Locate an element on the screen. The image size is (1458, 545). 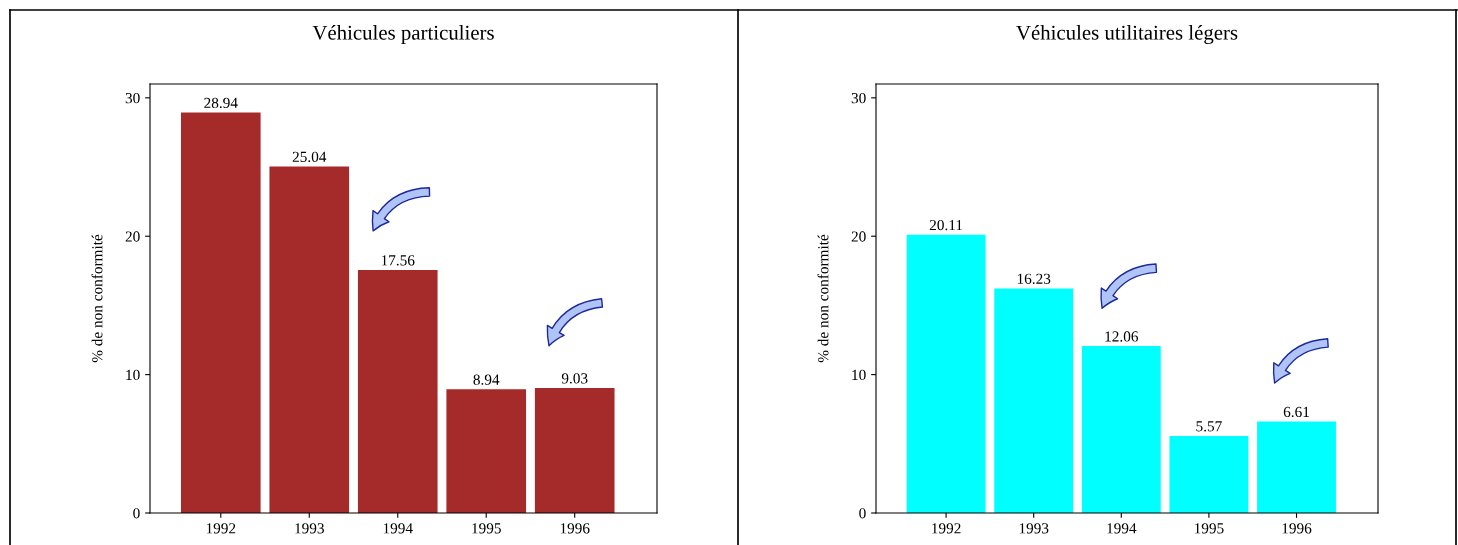
data-label: 25.04 is located at coordinates (309, 157).